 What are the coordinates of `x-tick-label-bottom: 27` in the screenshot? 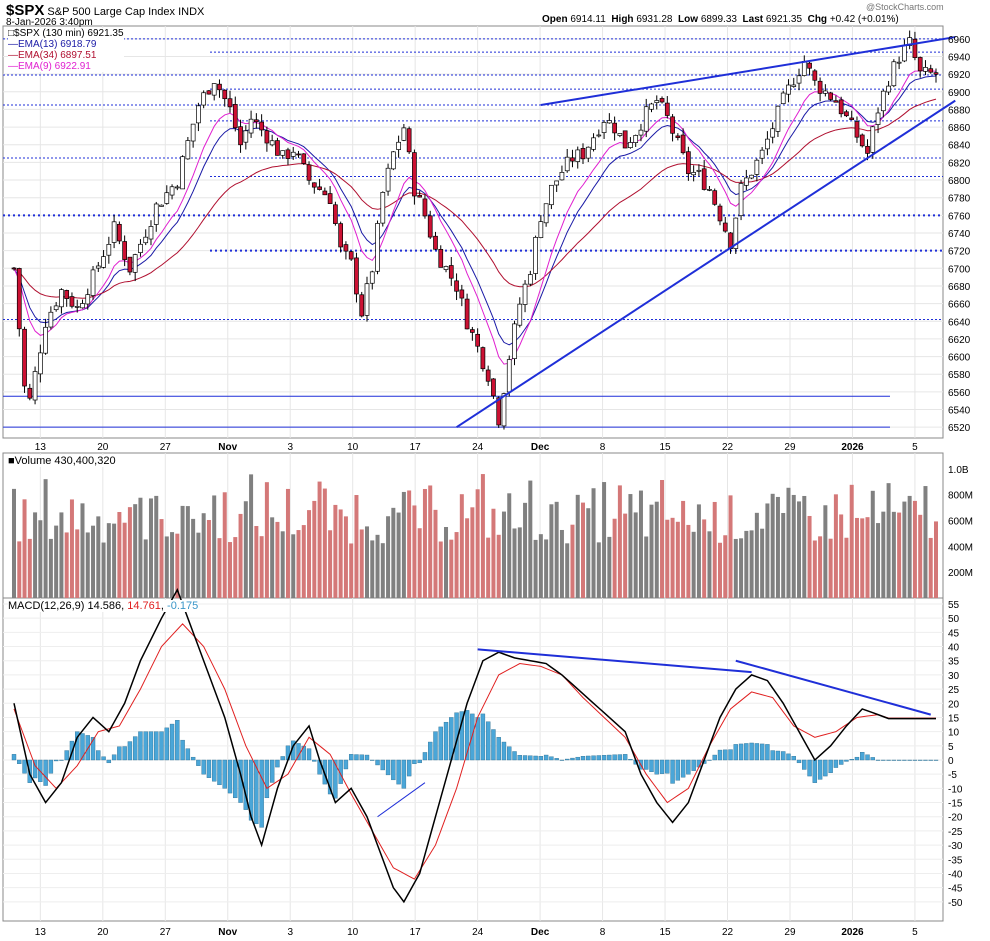 It's located at (166, 932).